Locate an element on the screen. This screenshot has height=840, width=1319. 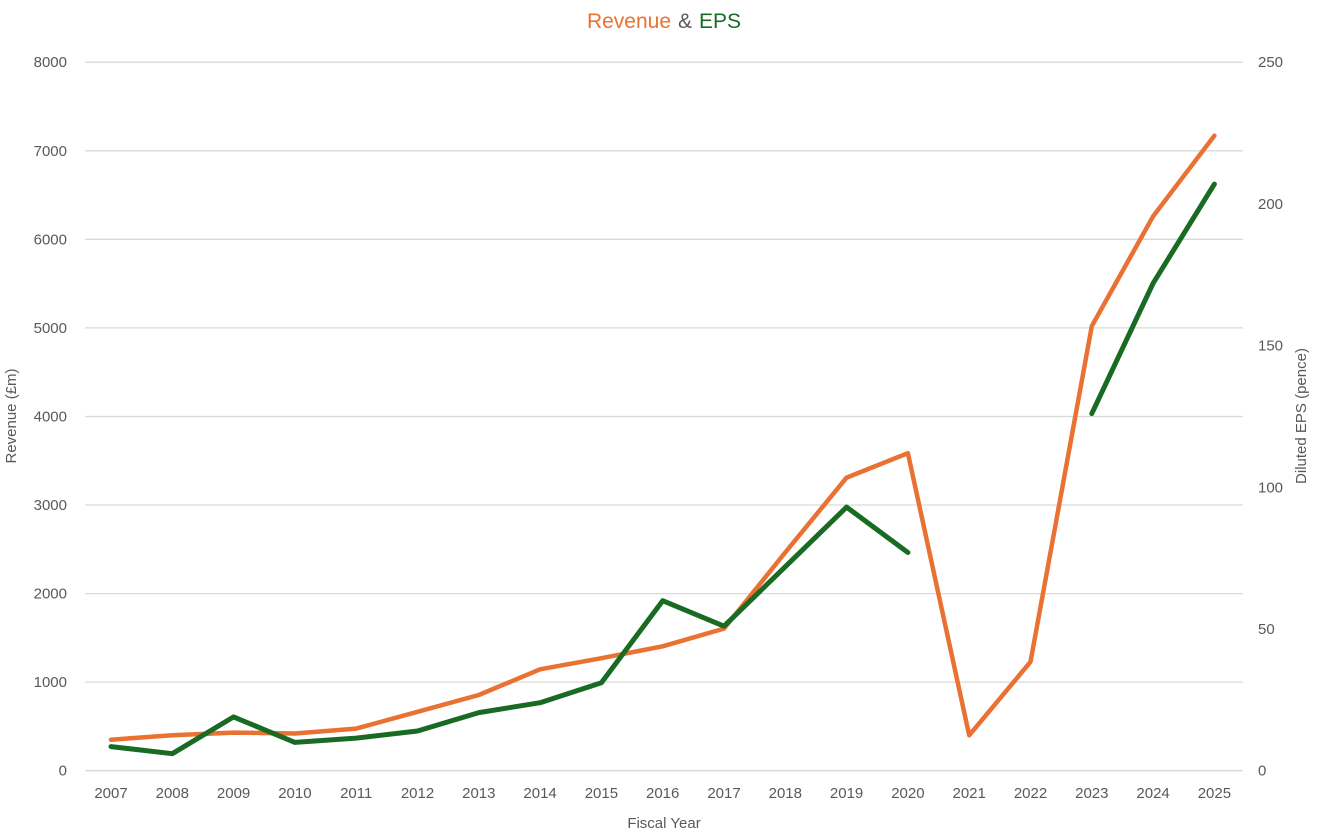
x-tick-label: 2016 is located at coordinates (662, 793).